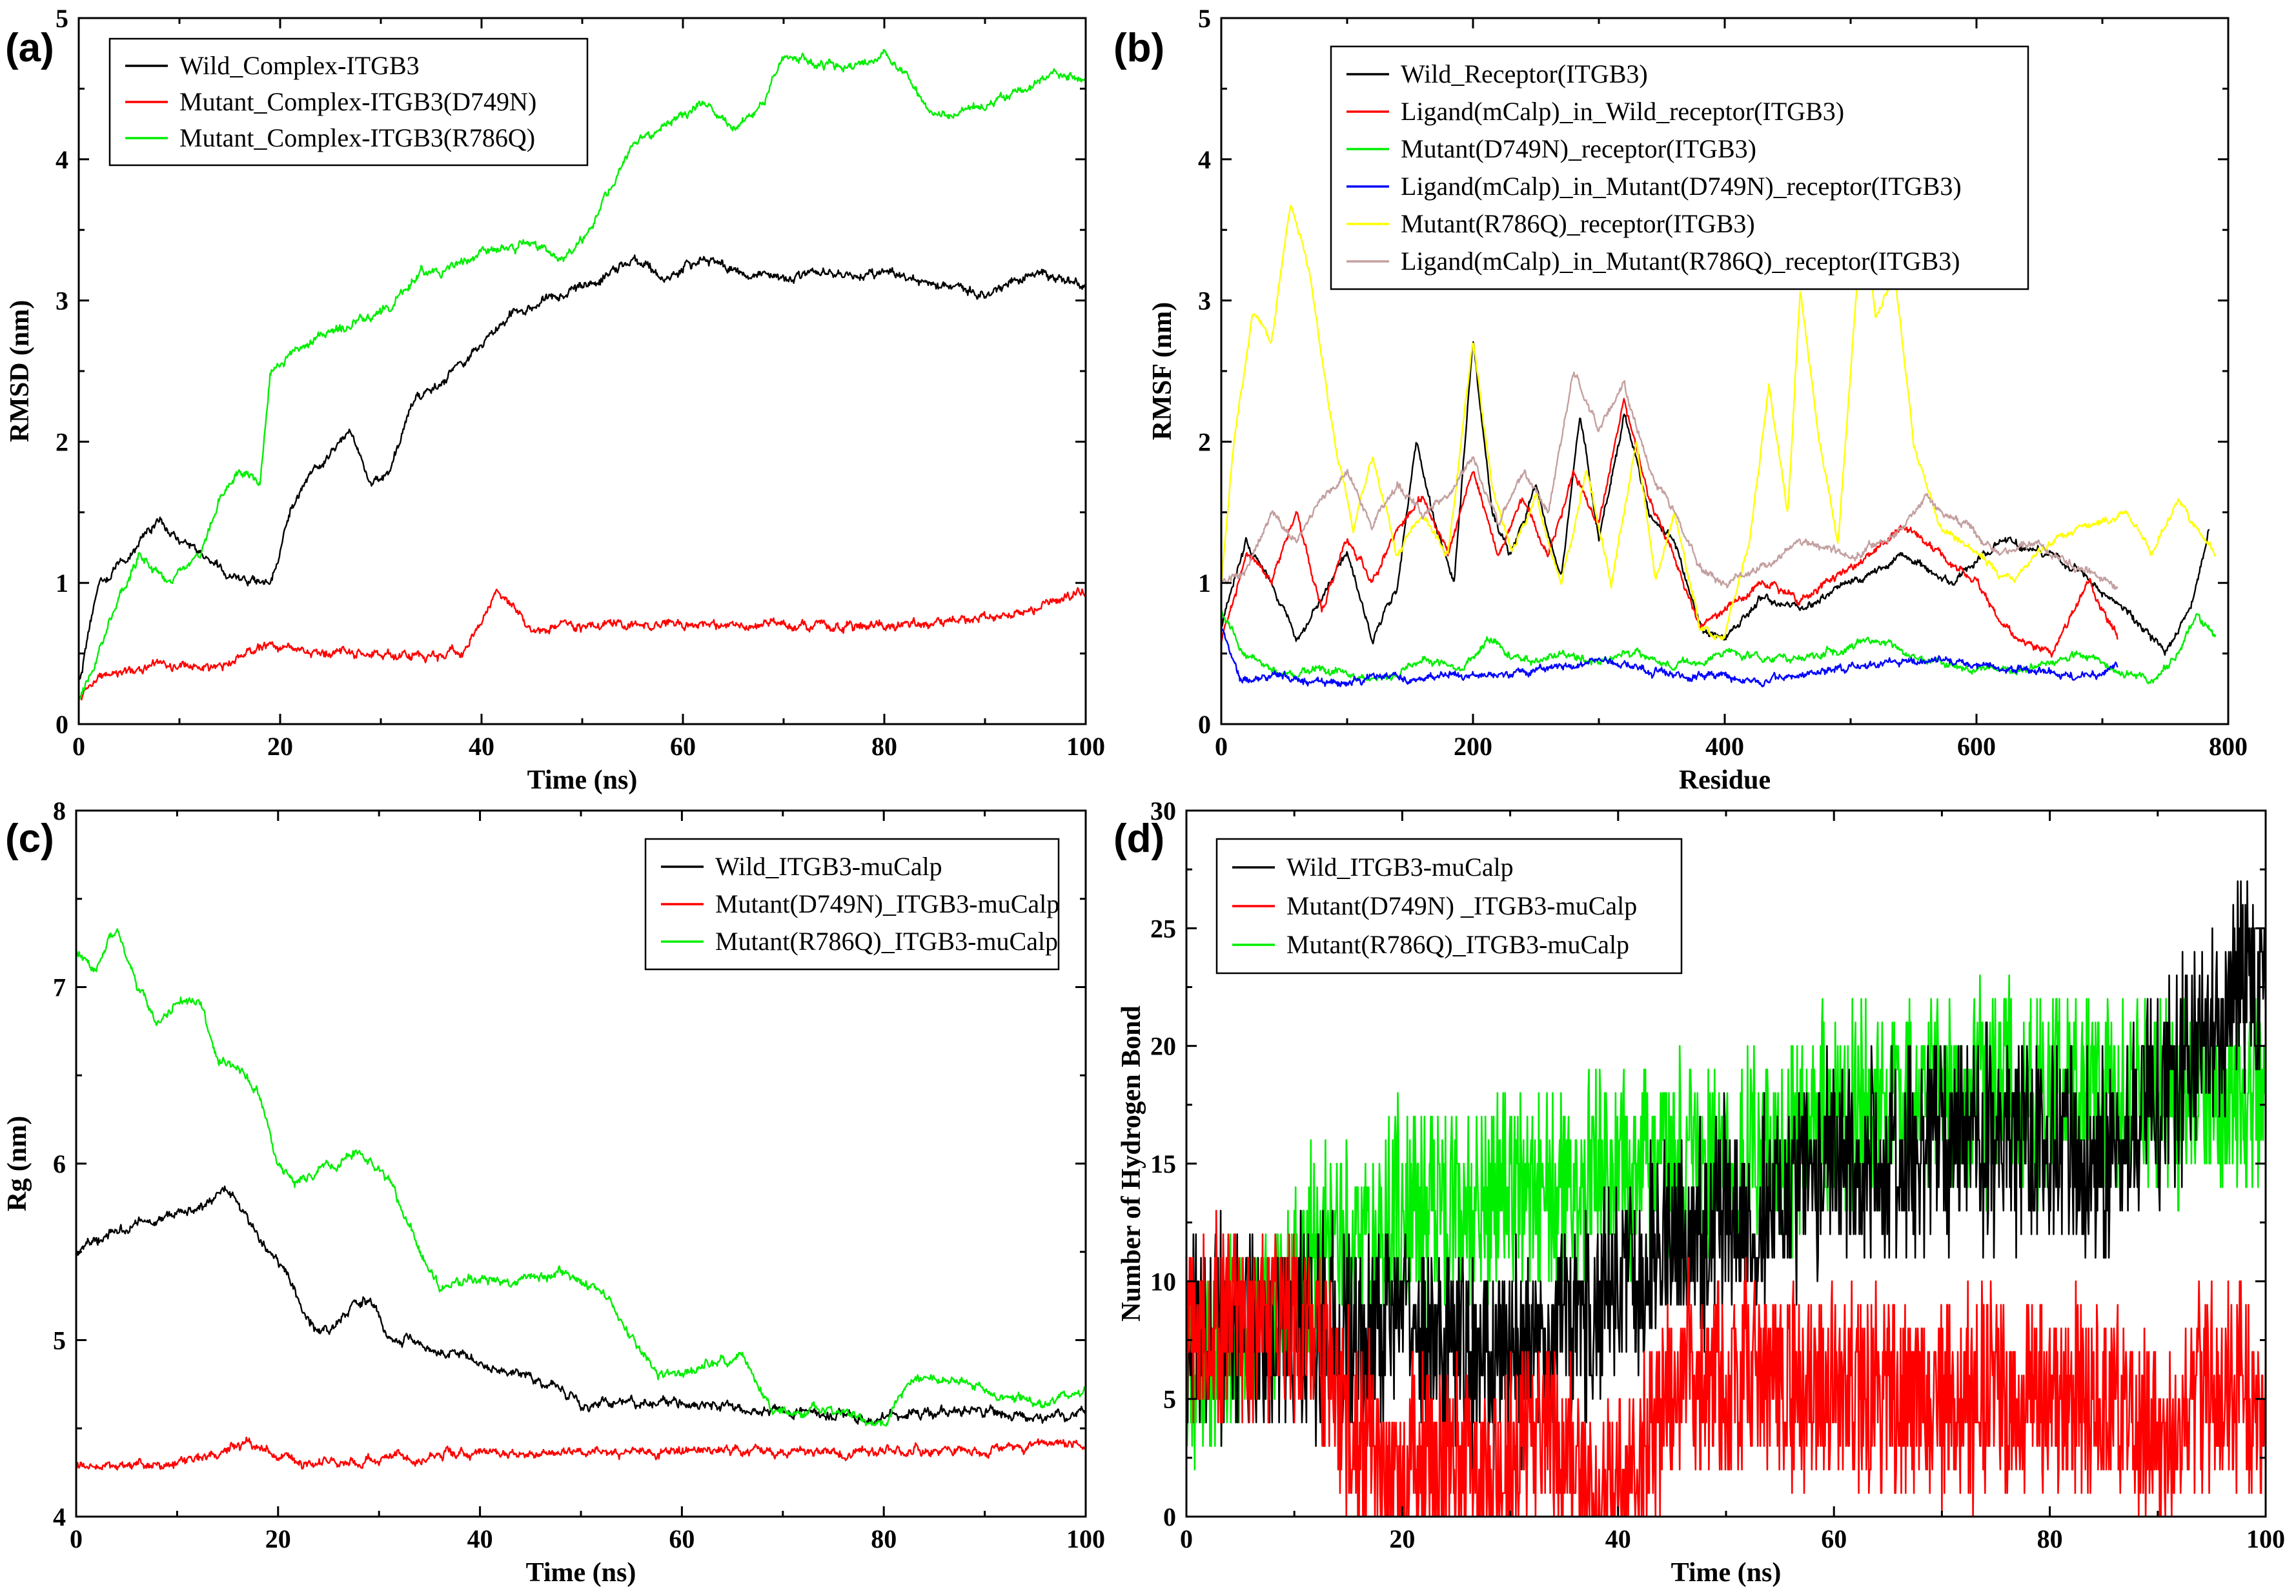 This screenshot has height=1596, width=2296. What do you see at coordinates (1163, 1046) in the screenshot?
I see `y-tick-label: 20` at bounding box center [1163, 1046].